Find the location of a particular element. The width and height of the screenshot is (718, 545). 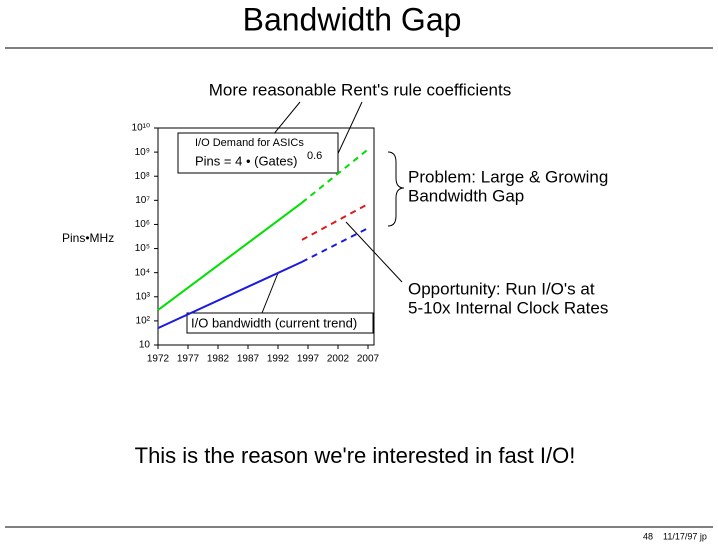

x-tick-label: 1992 is located at coordinates (278, 359).